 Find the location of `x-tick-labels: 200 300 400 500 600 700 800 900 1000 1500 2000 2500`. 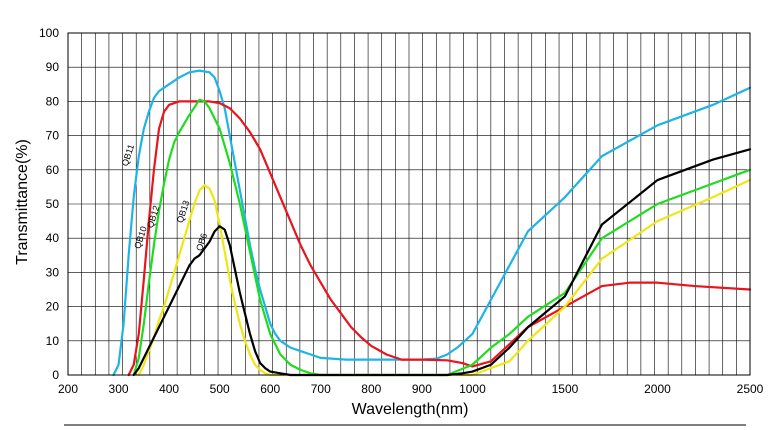

x-tick-labels: 200 300 400 500 600 700 800 900 1000 1500 2000 2500 is located at coordinates (411, 389).